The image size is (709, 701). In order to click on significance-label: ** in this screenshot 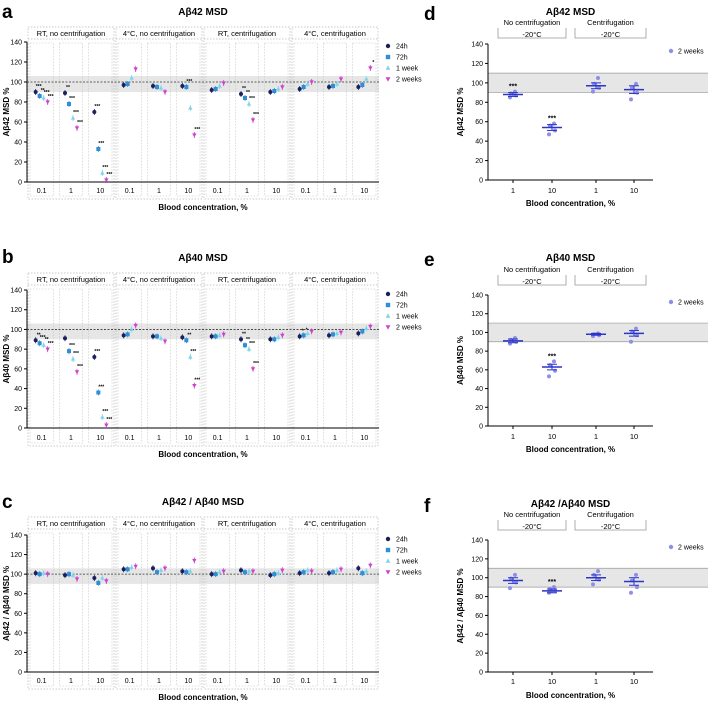, I will do `click(244, 89)`.